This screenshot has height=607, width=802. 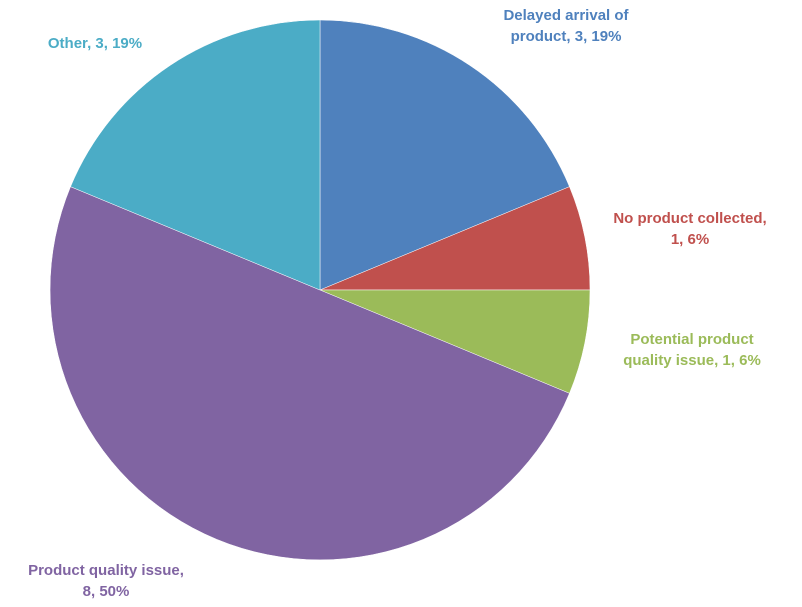 What do you see at coordinates (444, 155) in the screenshot?
I see `pie-slice-delayed-arrival-of-product` at bounding box center [444, 155].